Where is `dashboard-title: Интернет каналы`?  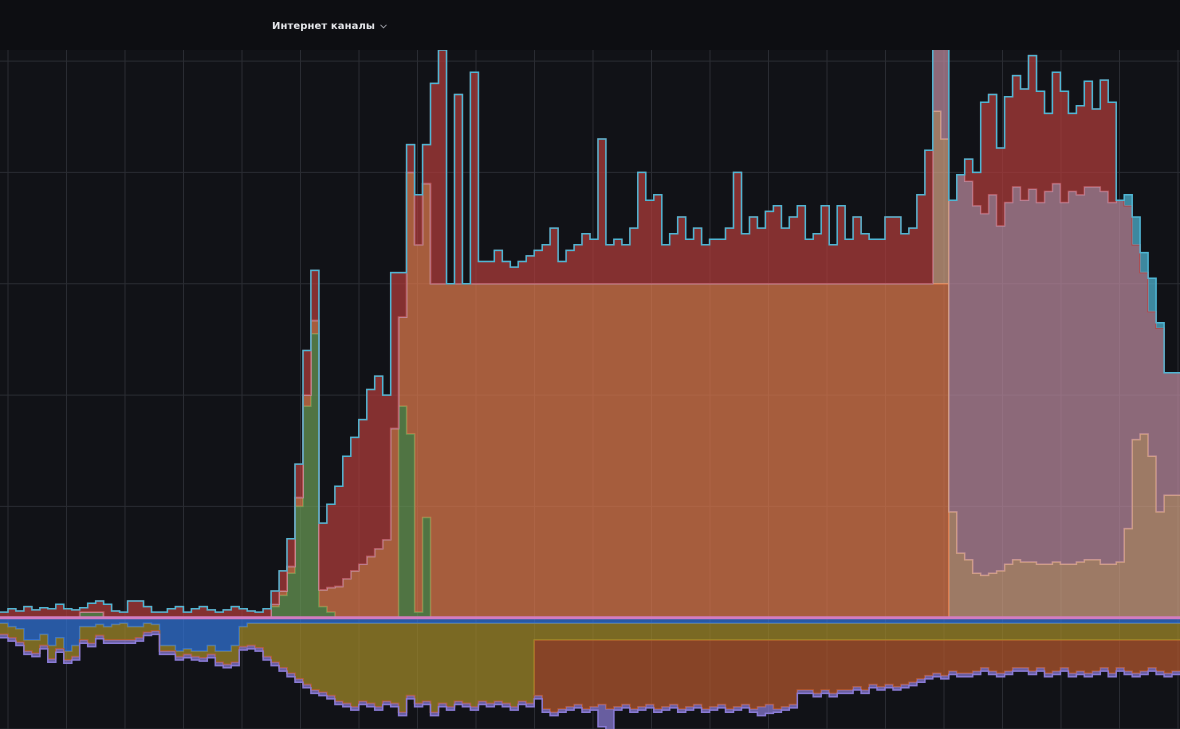 dashboard-title: Интернет каналы is located at coordinates (324, 26).